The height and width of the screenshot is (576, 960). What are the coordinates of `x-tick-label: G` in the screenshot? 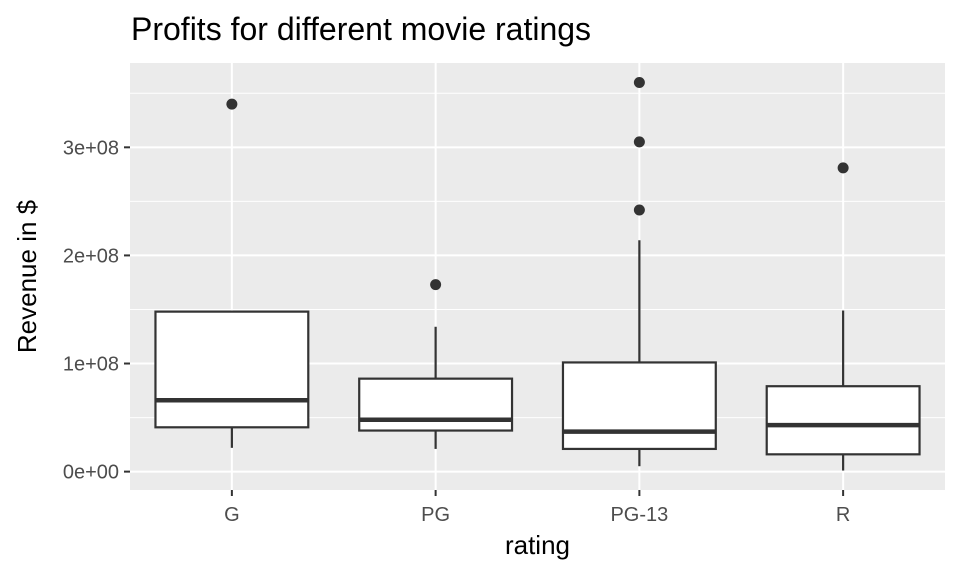 It's located at (232, 515).